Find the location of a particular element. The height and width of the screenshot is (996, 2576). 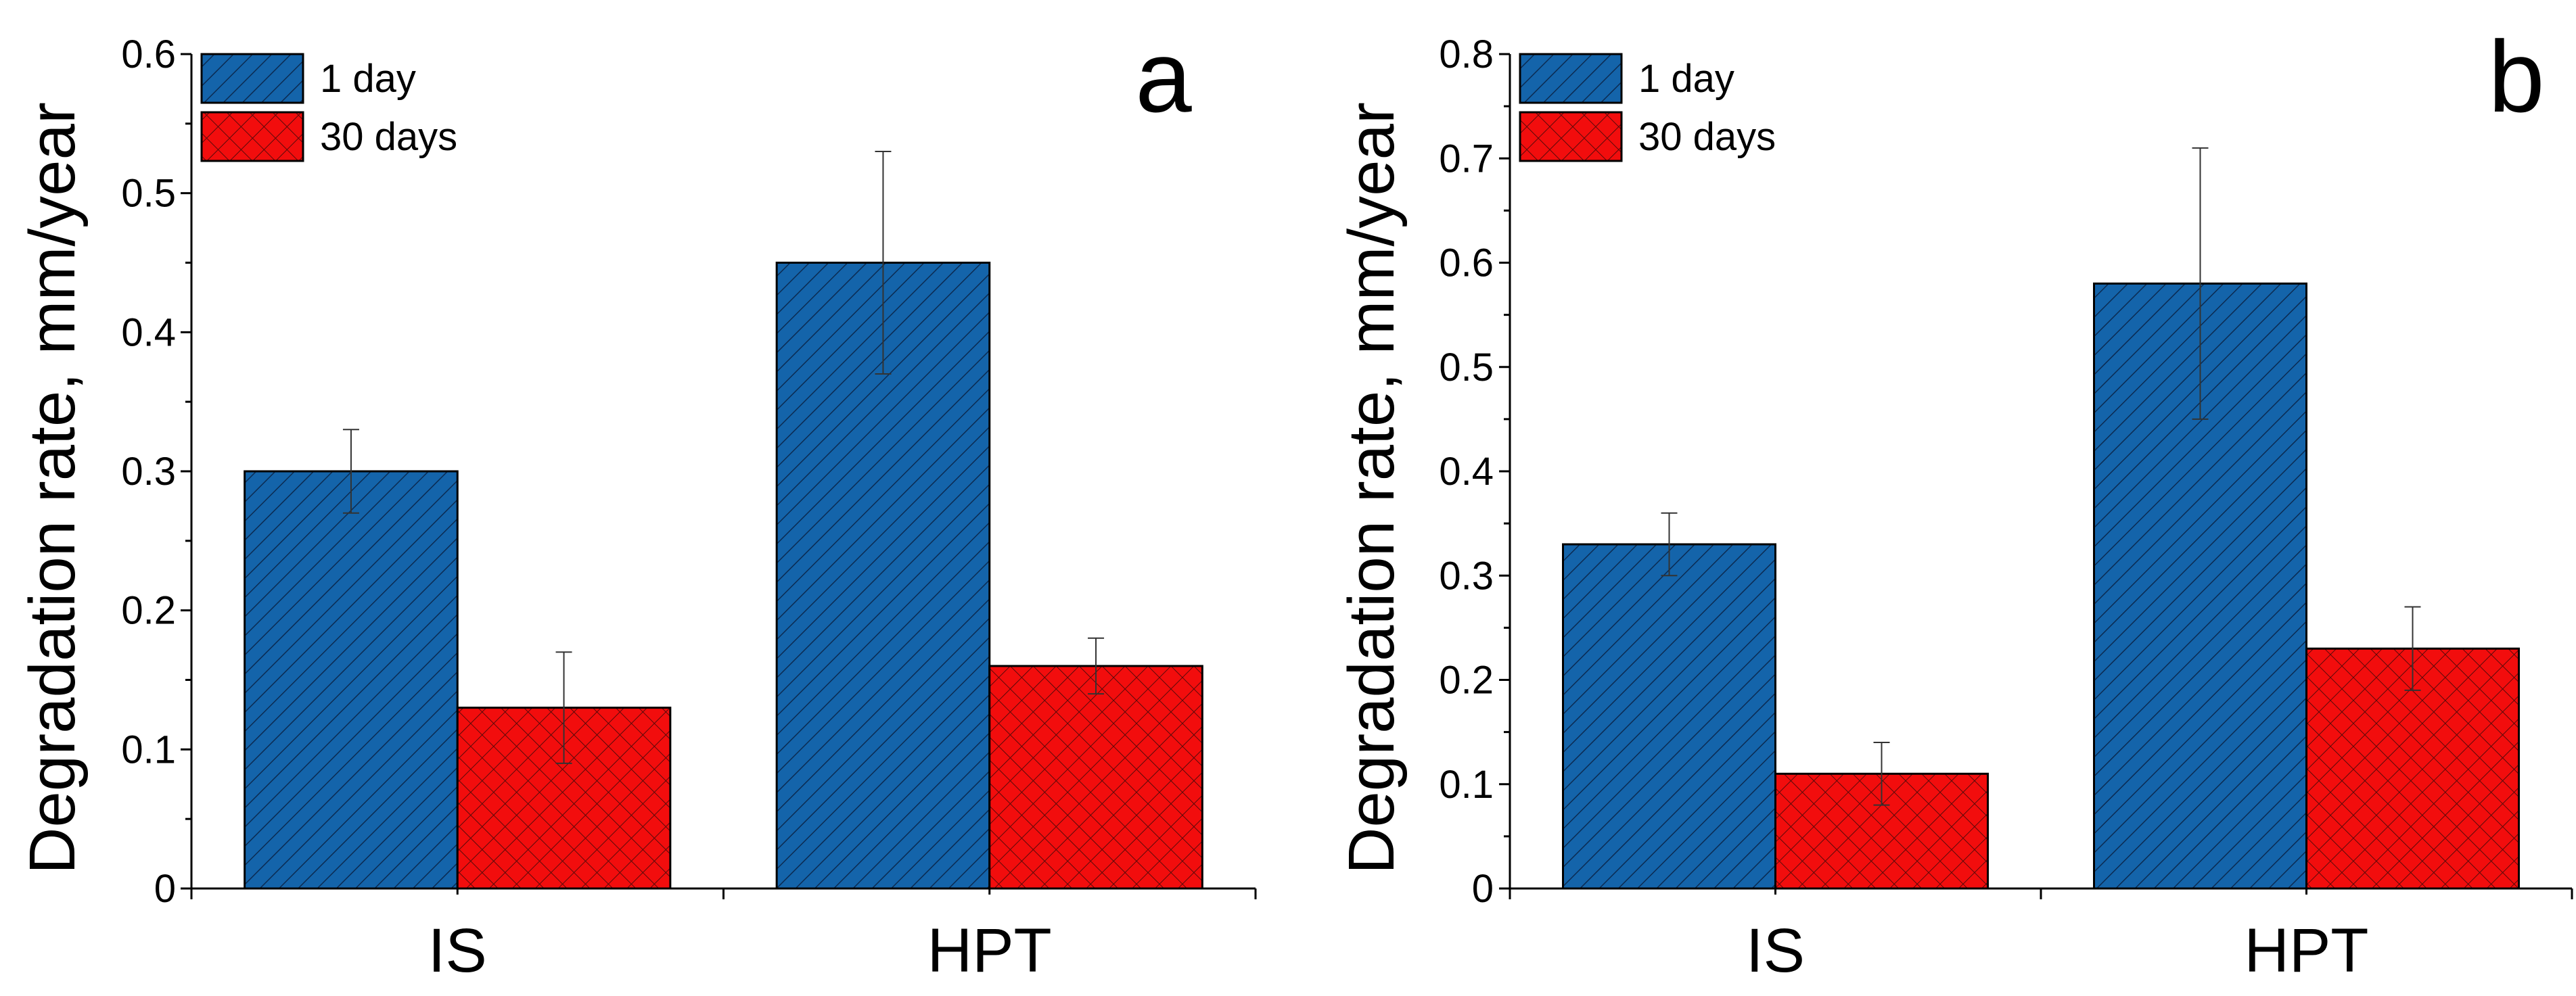

bar-a-hpt-30days is located at coordinates (1095, 777).